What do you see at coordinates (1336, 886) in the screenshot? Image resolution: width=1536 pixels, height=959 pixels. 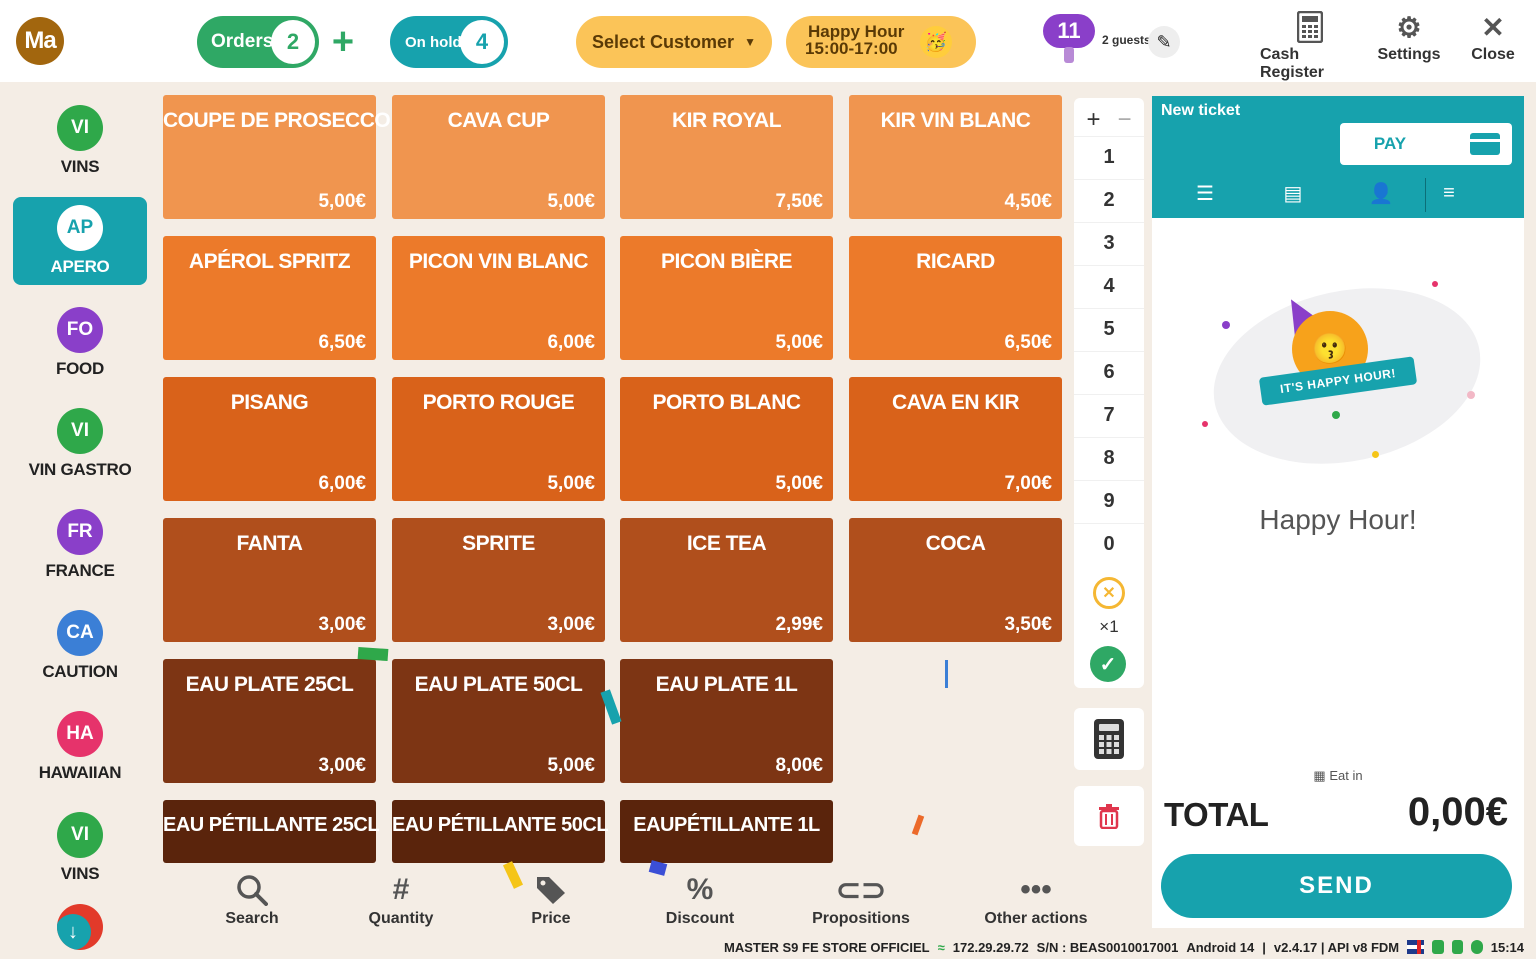 I see `send-button: SEND` at bounding box center [1336, 886].